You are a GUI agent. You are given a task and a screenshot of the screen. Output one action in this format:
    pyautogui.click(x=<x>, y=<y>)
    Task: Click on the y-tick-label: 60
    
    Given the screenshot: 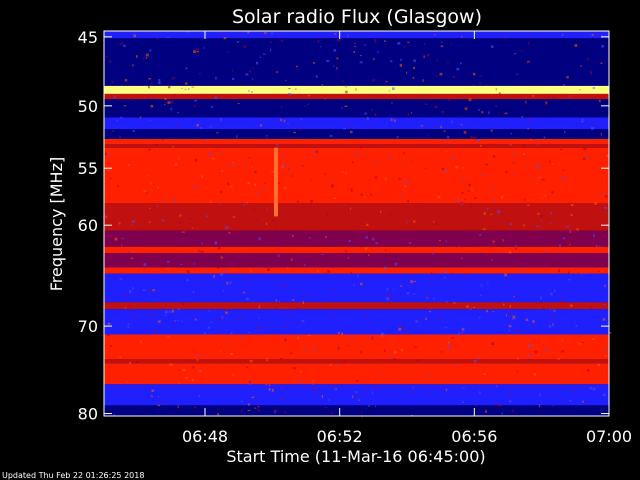 What is the action you would take?
    pyautogui.click(x=88, y=225)
    